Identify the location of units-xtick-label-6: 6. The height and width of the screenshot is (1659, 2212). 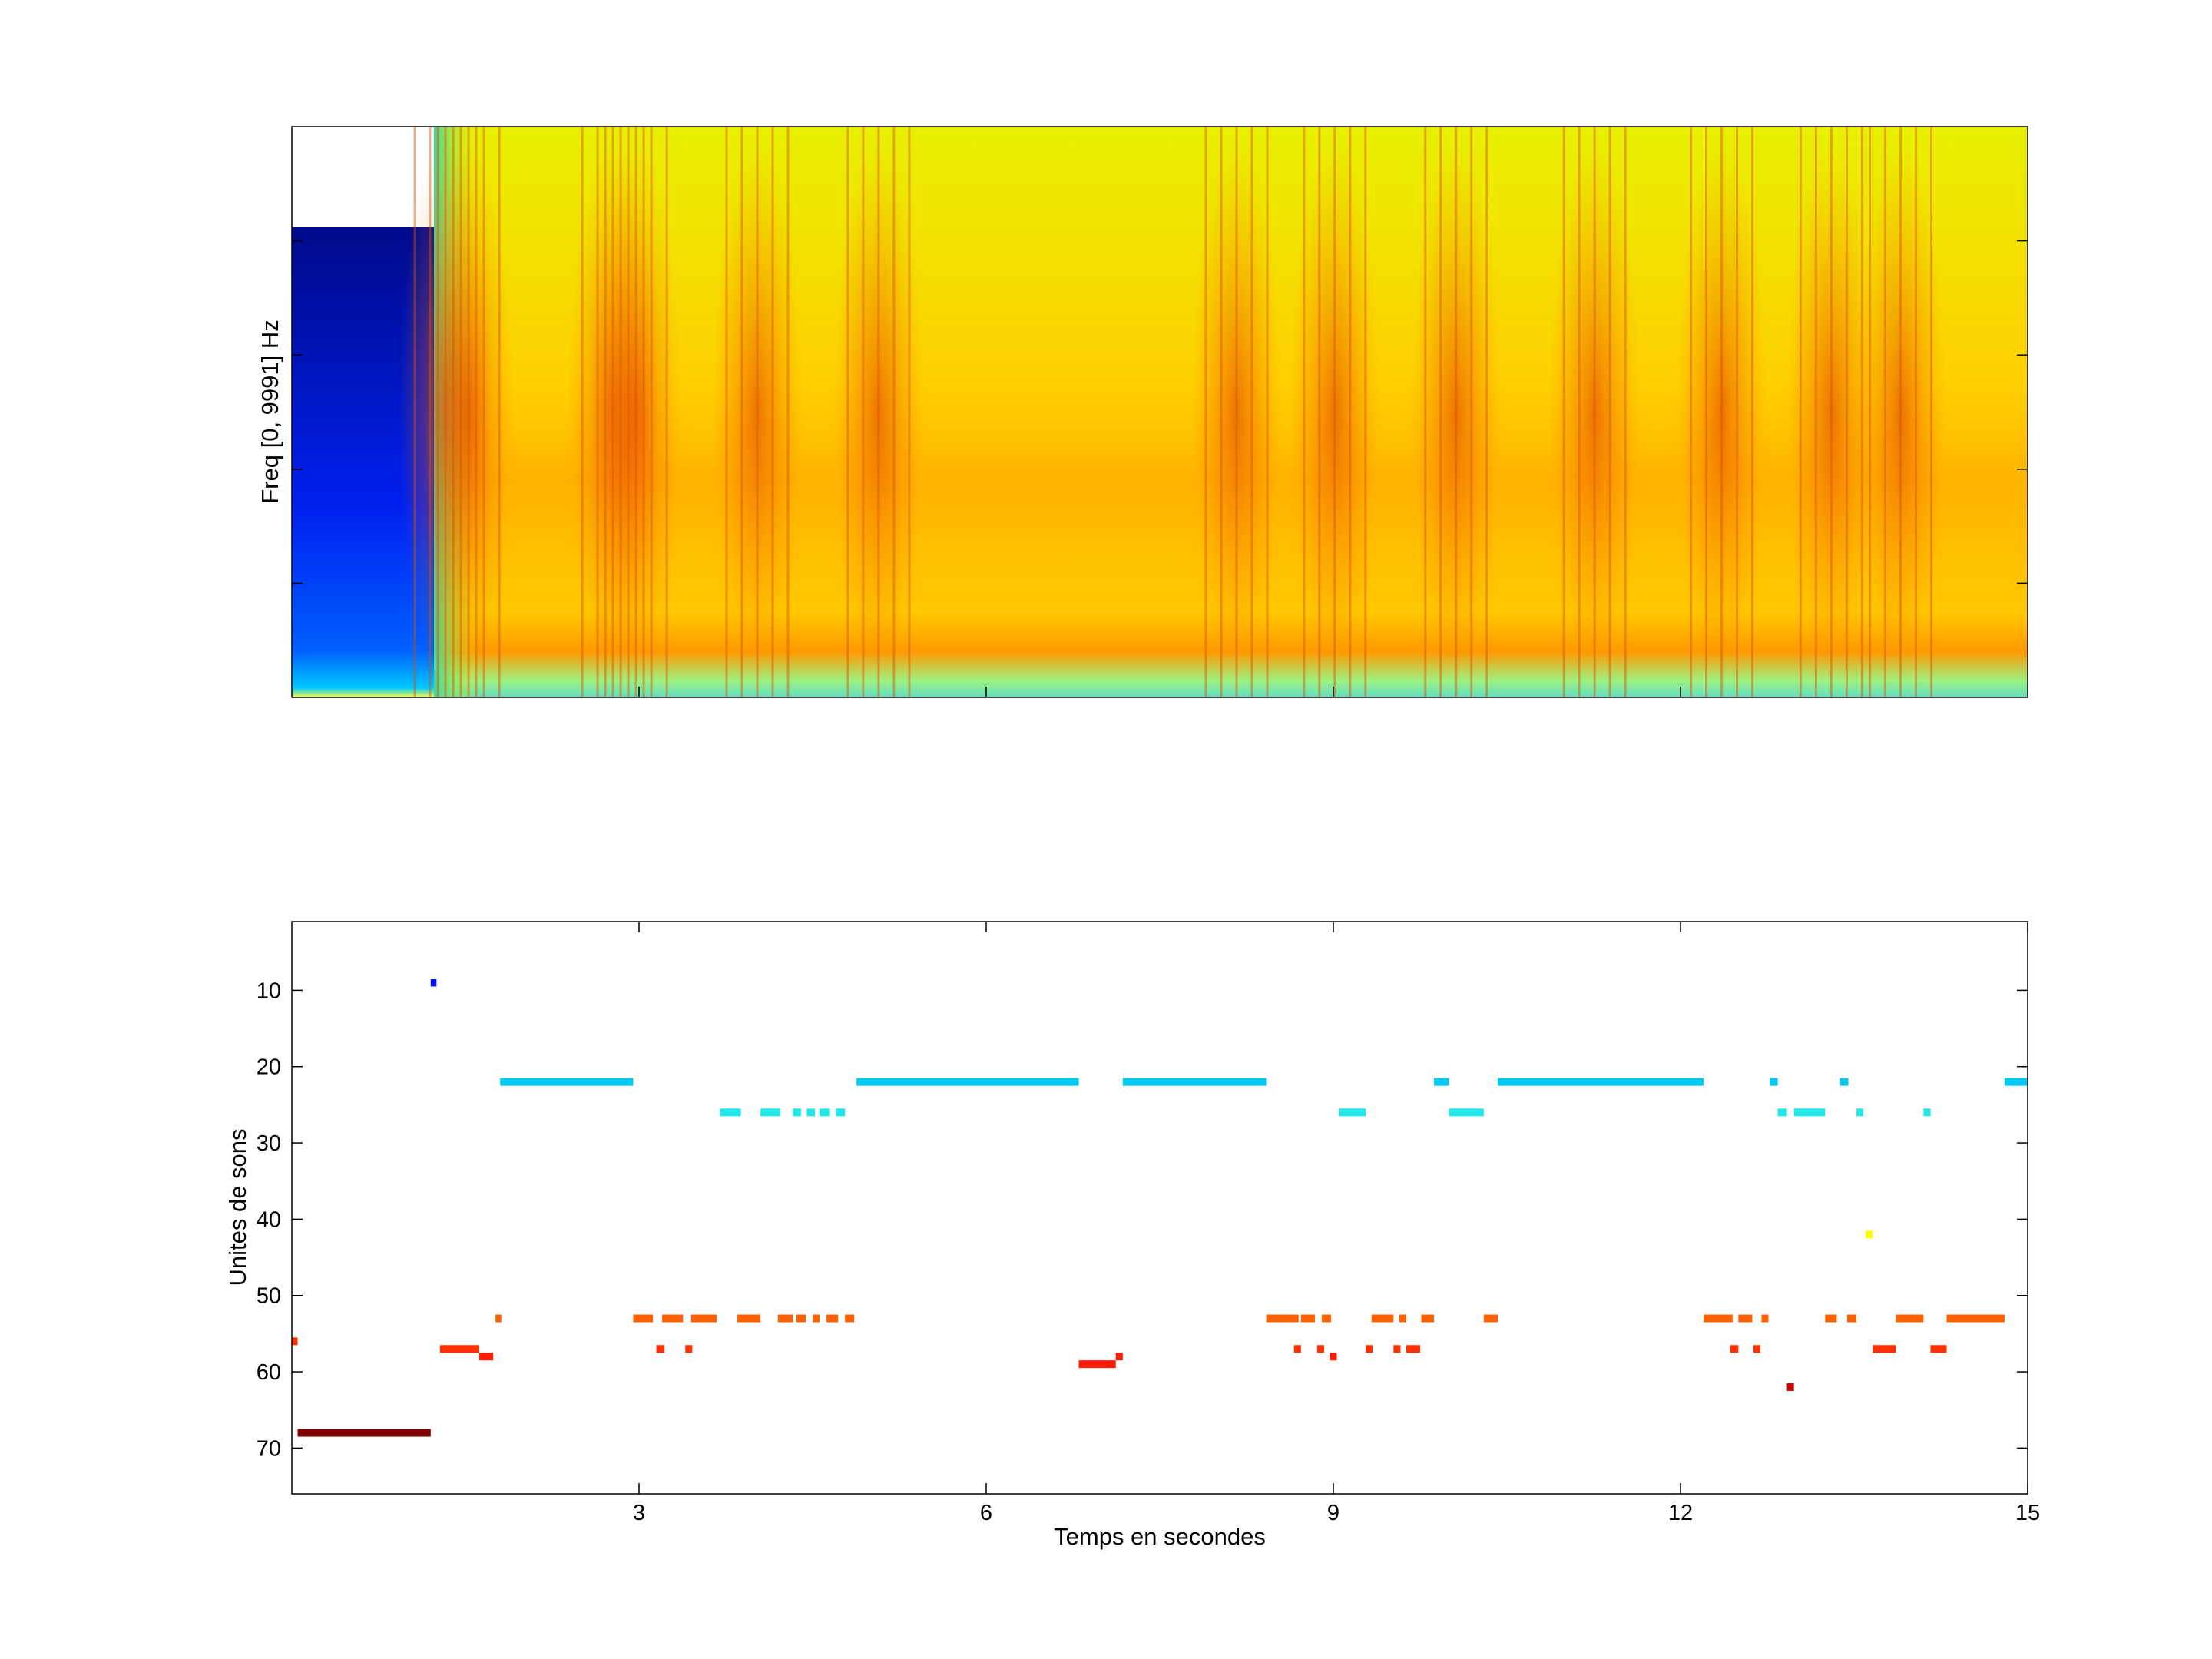
(986, 1513).